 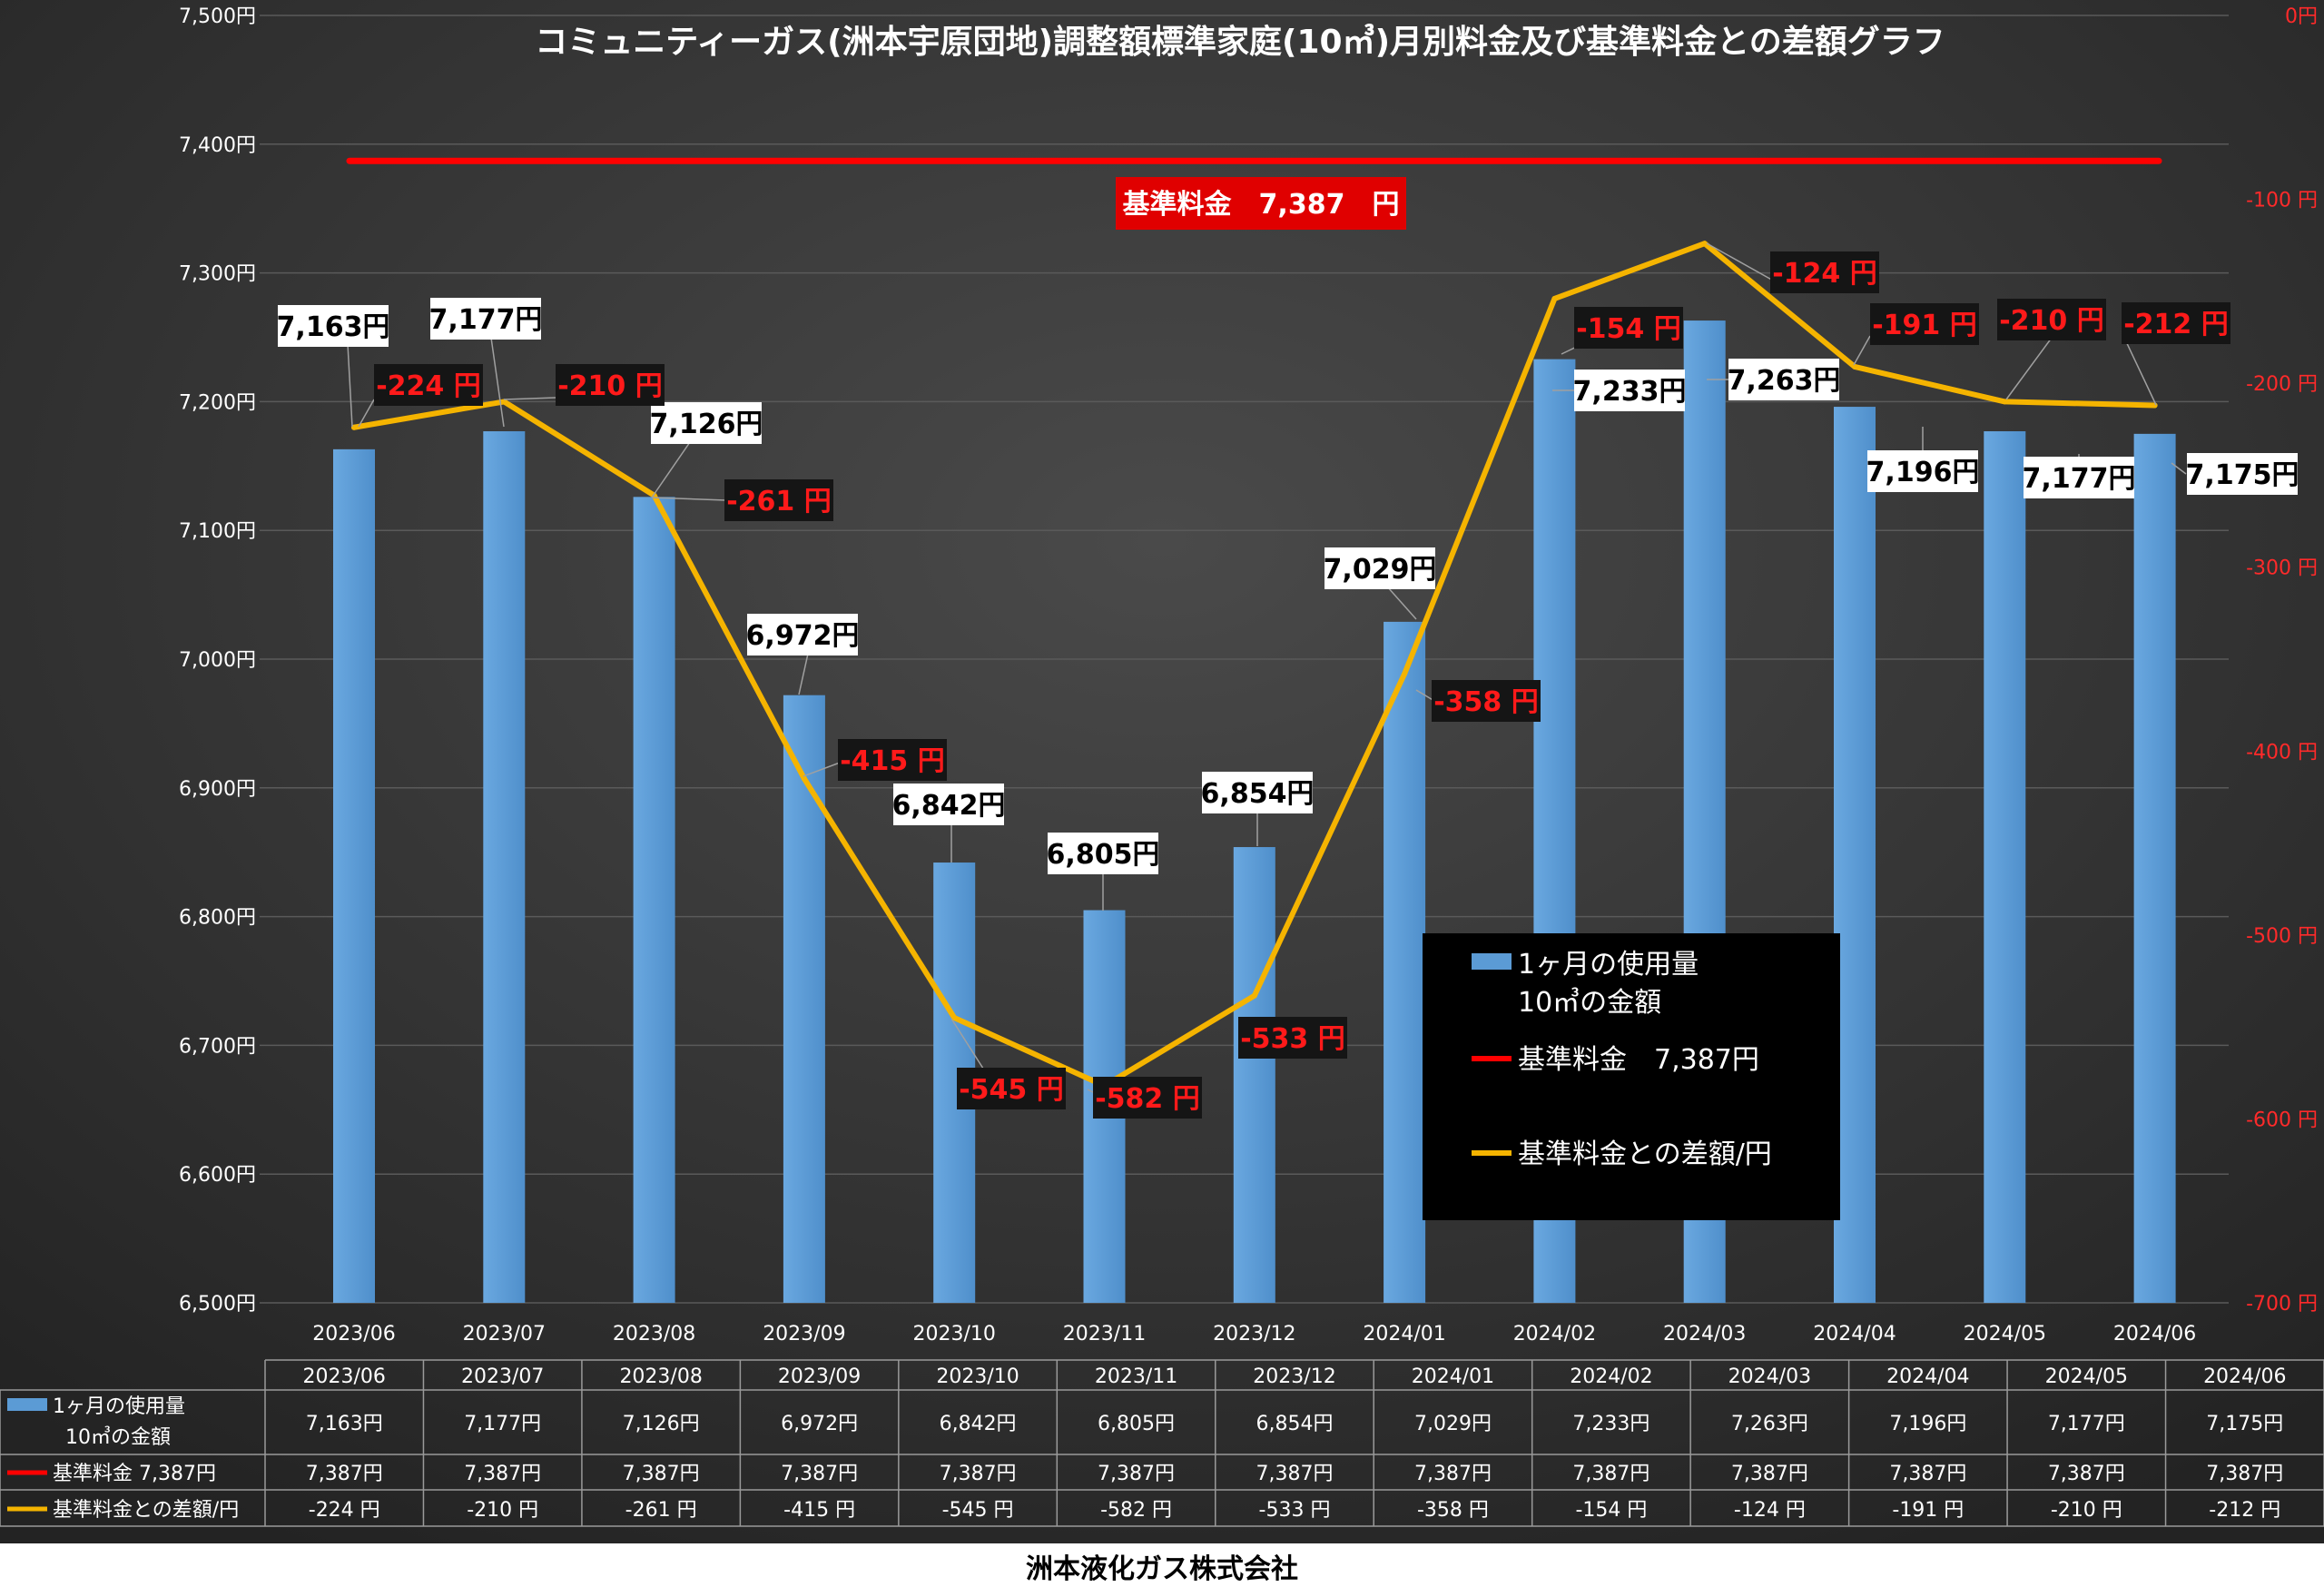 What do you see at coordinates (1453, 1377) in the screenshot?
I see `table-header-cell: 2024/01` at bounding box center [1453, 1377].